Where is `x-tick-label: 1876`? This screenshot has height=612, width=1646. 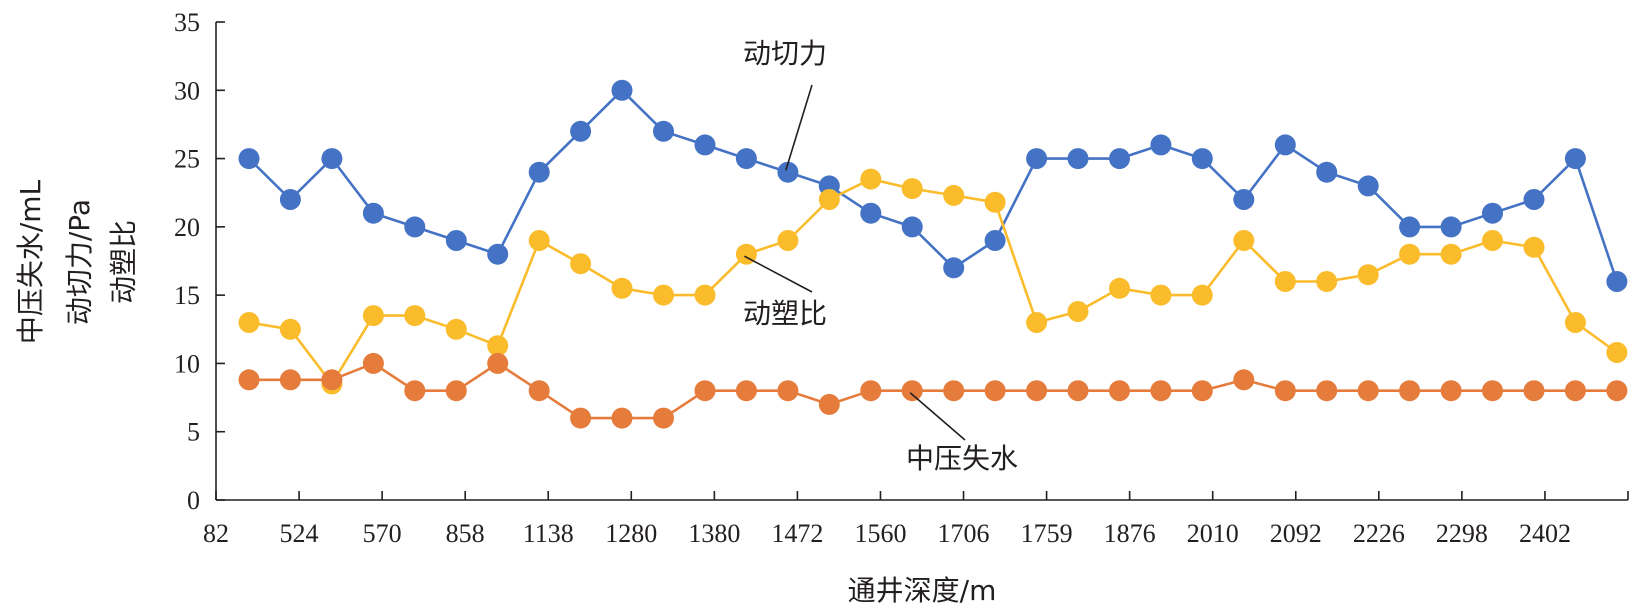 x-tick-label: 1876 is located at coordinates (1130, 533).